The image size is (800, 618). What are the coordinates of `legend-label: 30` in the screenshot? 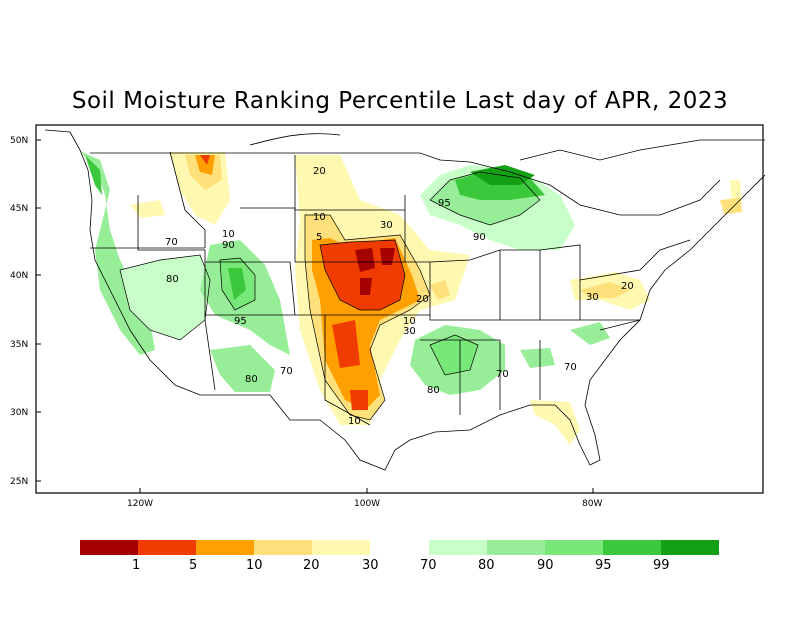 It's located at (370, 565).